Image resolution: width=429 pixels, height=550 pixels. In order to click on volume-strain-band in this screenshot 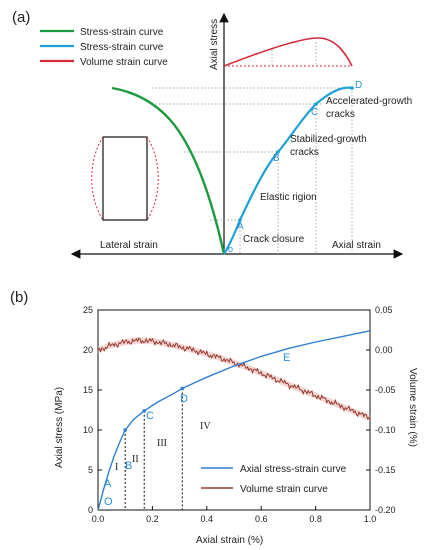, I will do `click(234, 379)`.